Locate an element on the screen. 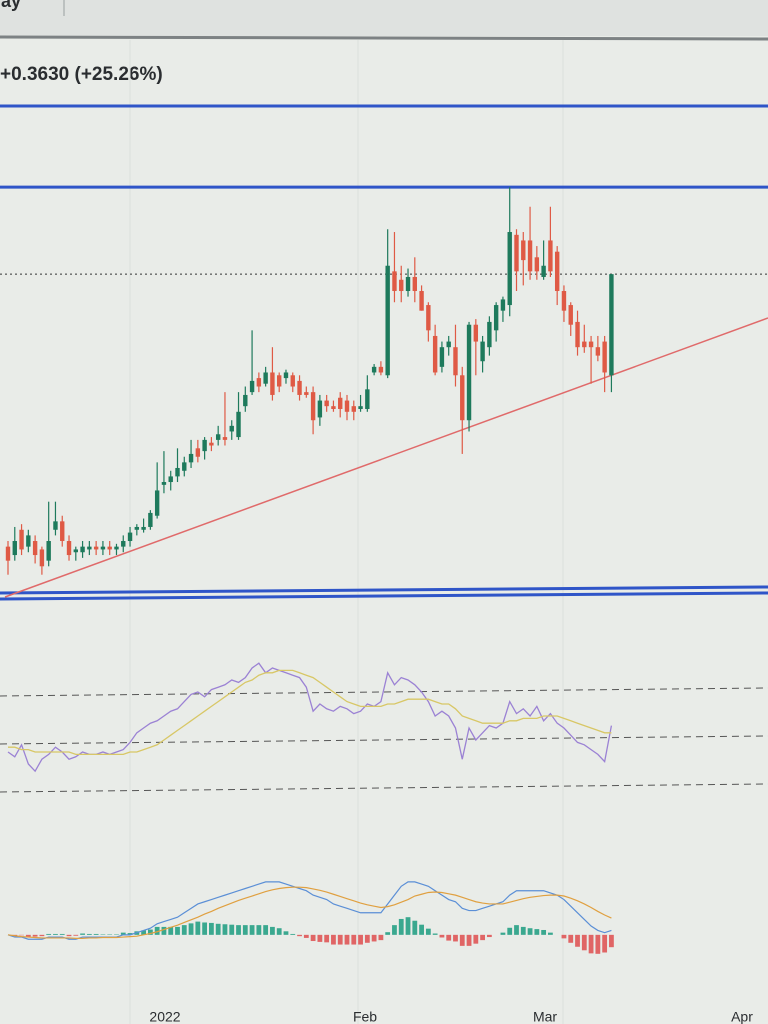 Image resolution: width=768 pixels, height=1024 pixels. panel-border is located at coordinates (384, 590).